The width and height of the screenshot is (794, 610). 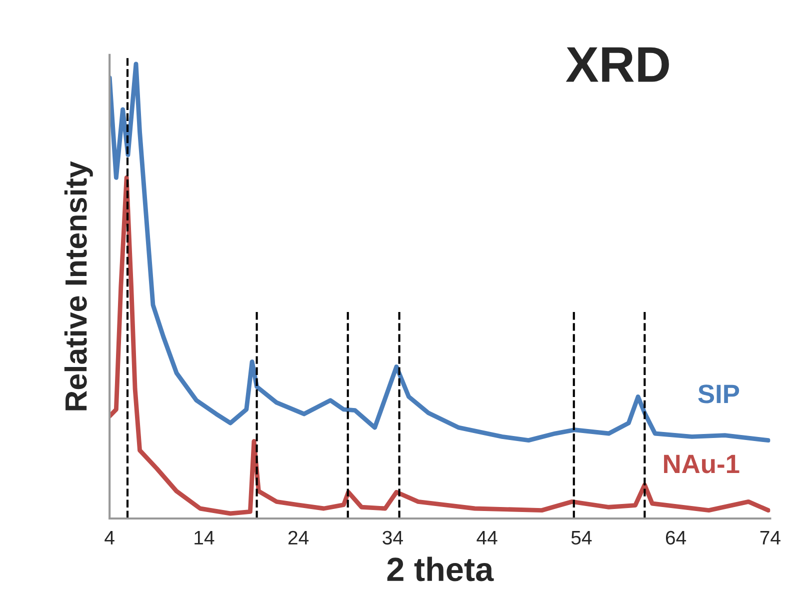 What do you see at coordinates (702, 464) in the screenshot?
I see `series-label: NAu-1` at bounding box center [702, 464].